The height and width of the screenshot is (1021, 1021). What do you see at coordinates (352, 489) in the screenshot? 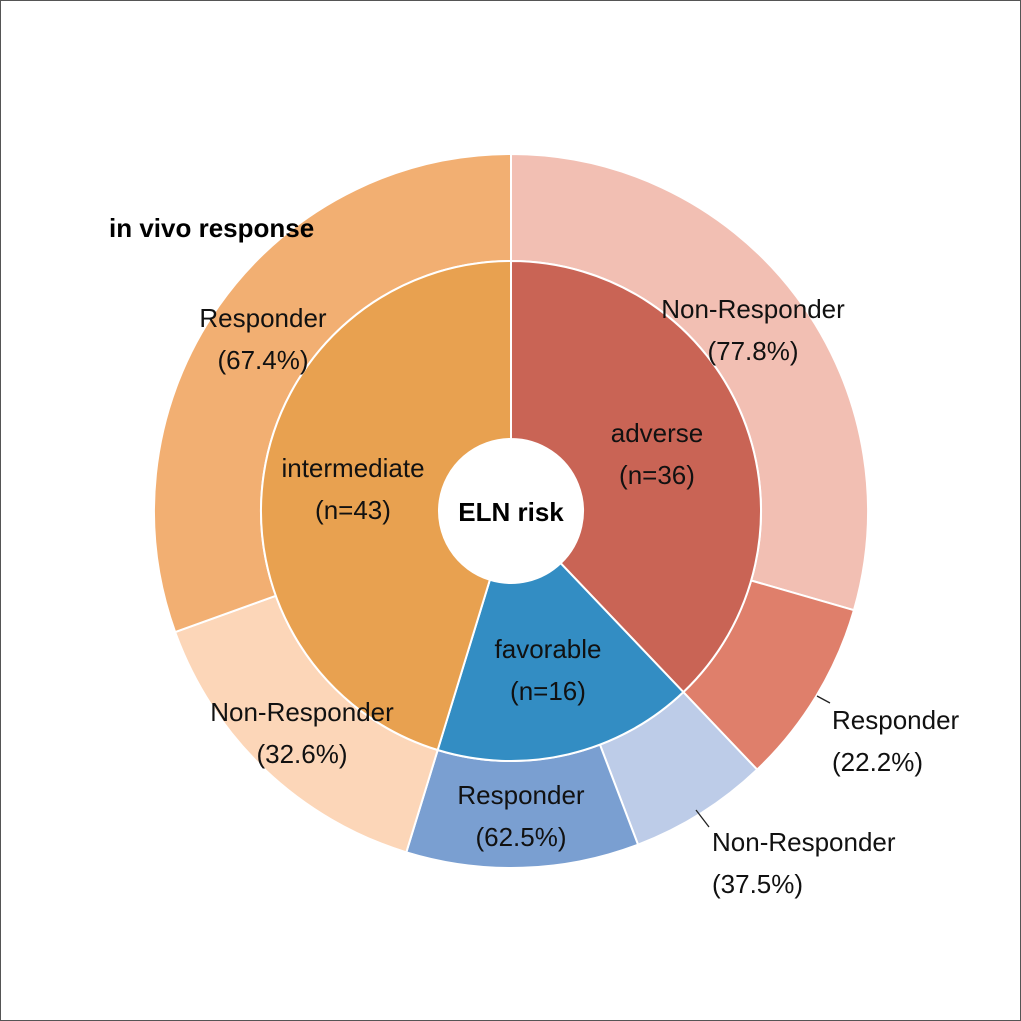
I see `inner-label-intermediate: intermediate (n=43)` at bounding box center [352, 489].